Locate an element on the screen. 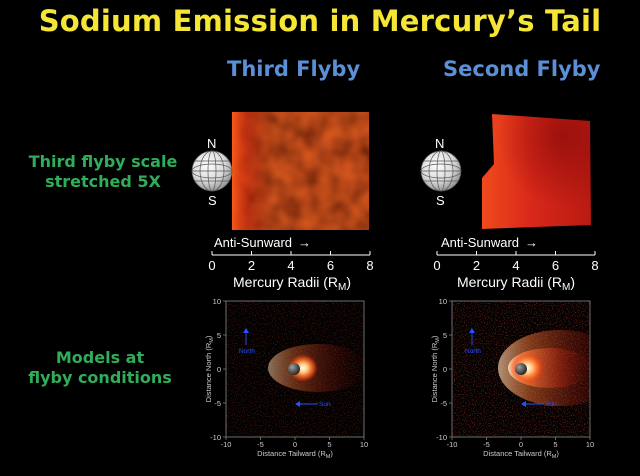  tick-4-third: 4 is located at coordinates (290, 265).